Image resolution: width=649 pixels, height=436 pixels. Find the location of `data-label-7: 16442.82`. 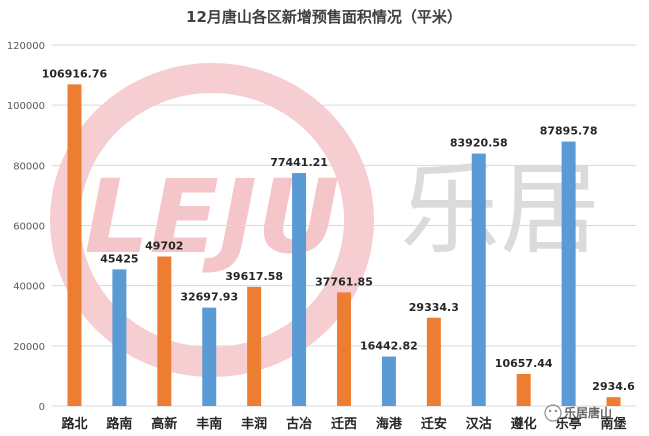

data-label-7: 16442.82 is located at coordinates (389, 346).